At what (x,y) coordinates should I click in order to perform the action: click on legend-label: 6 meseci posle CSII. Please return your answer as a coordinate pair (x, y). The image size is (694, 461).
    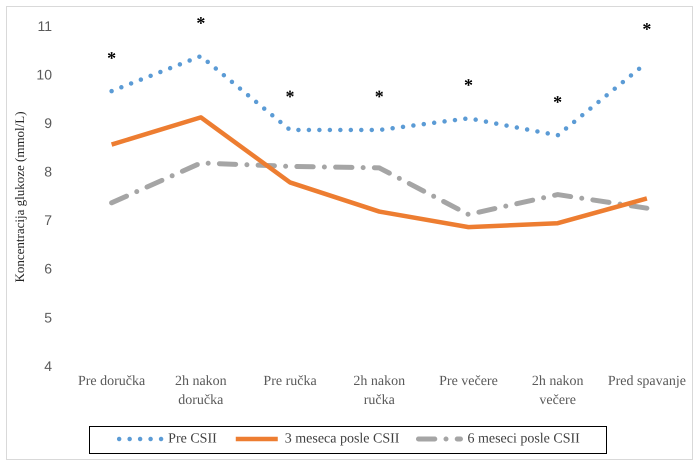
    Looking at the image, I should click on (523, 439).